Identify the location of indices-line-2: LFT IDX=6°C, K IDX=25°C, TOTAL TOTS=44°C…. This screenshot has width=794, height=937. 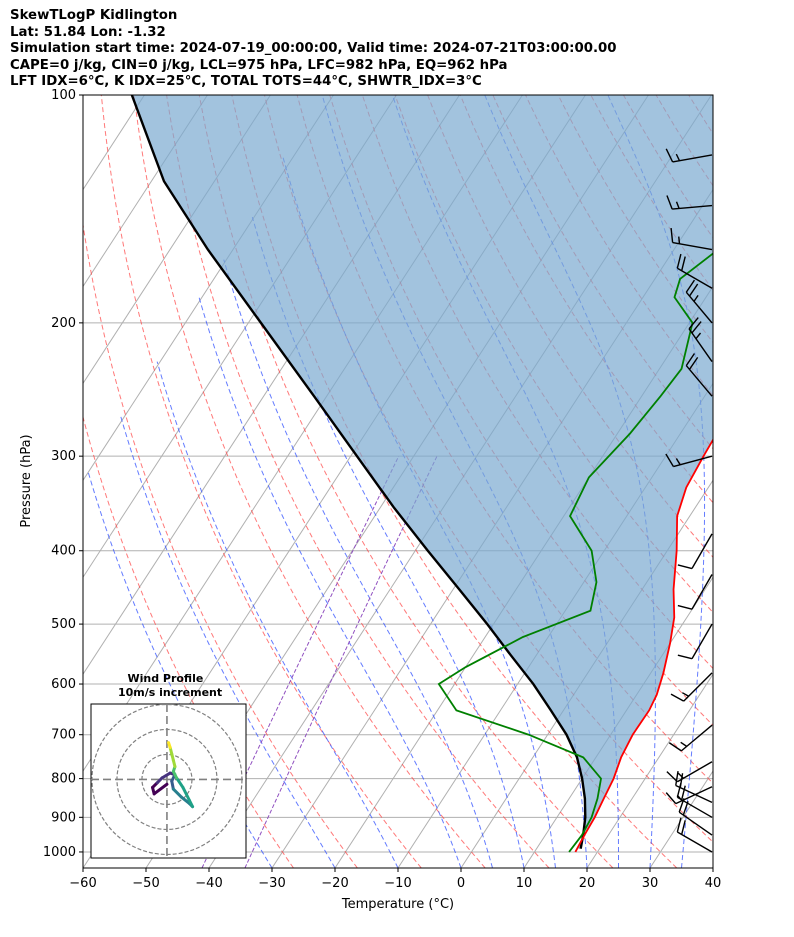
(246, 82).